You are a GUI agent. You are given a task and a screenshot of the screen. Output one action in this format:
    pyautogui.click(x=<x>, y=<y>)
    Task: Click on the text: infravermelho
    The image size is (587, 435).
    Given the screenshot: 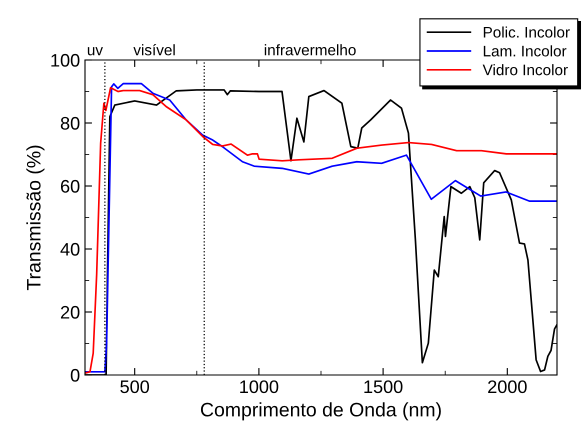 What is the action you would take?
    pyautogui.click(x=310, y=50)
    